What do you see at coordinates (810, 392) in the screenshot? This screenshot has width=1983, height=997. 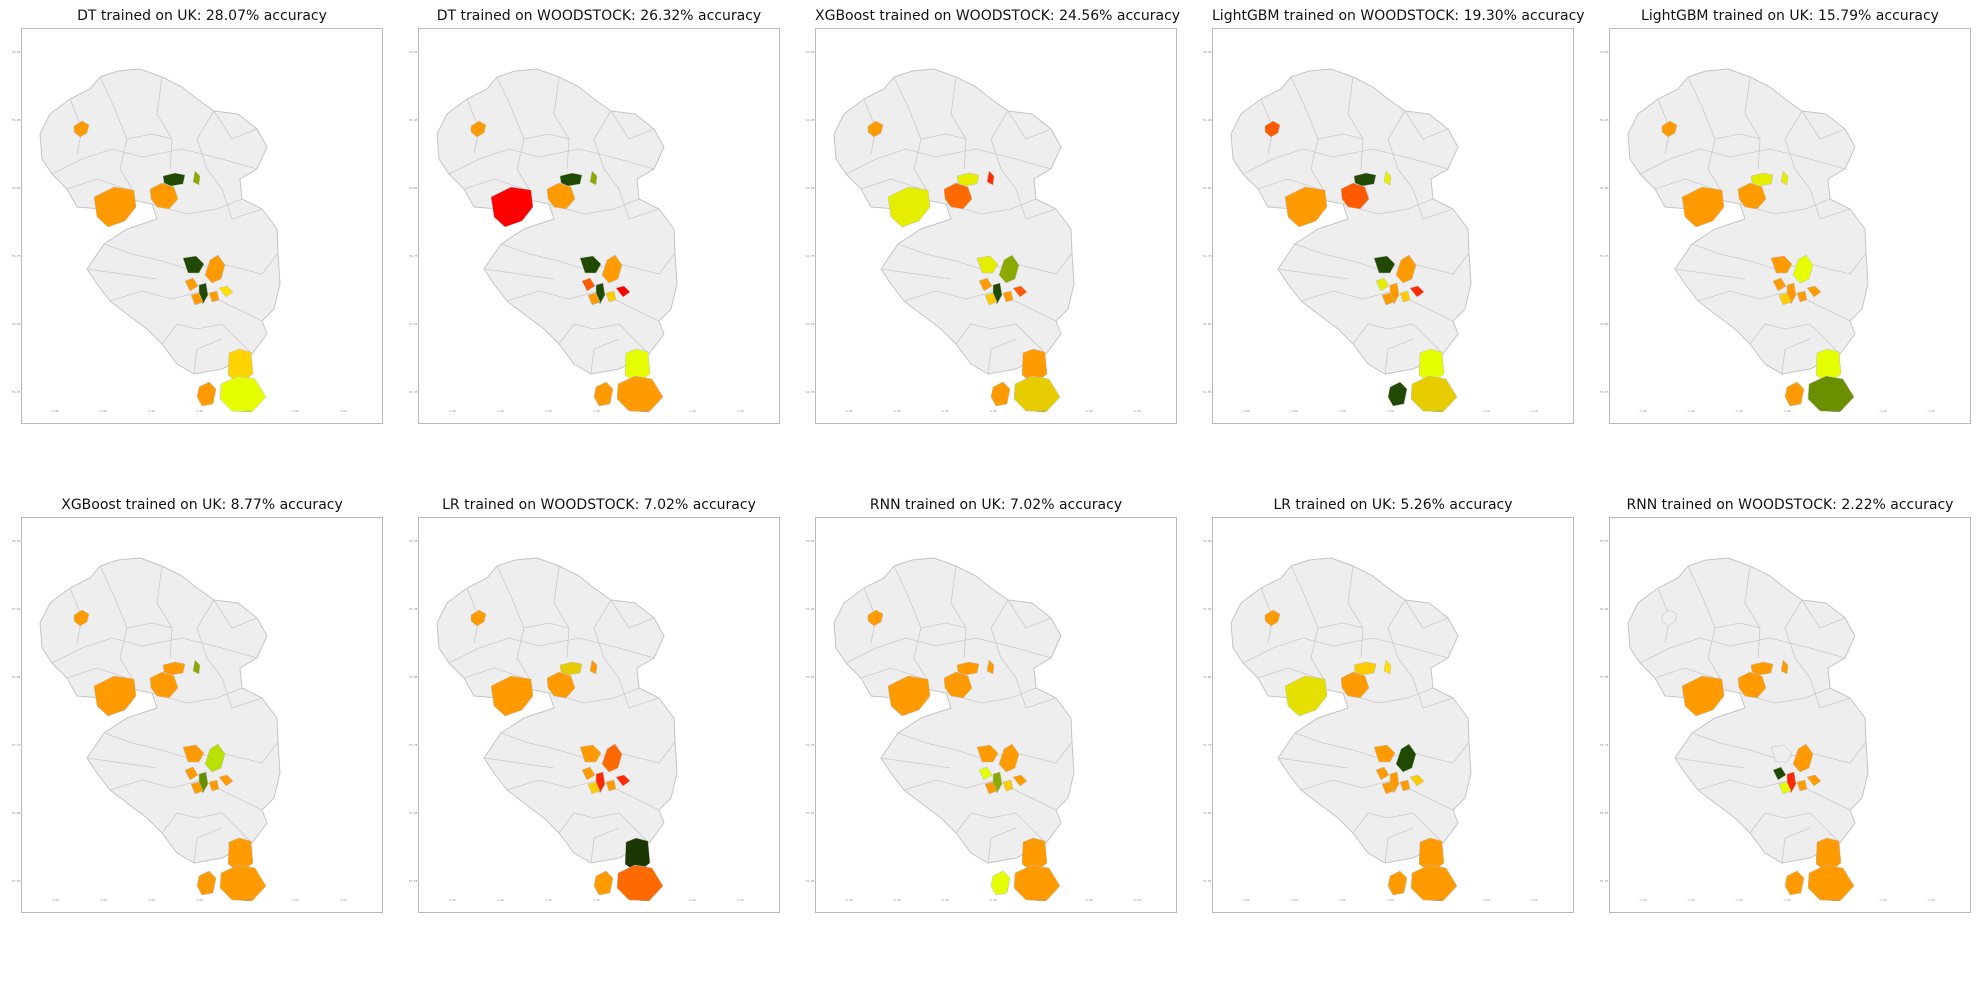 I see `y-tick-label: 51.55` at bounding box center [810, 392].